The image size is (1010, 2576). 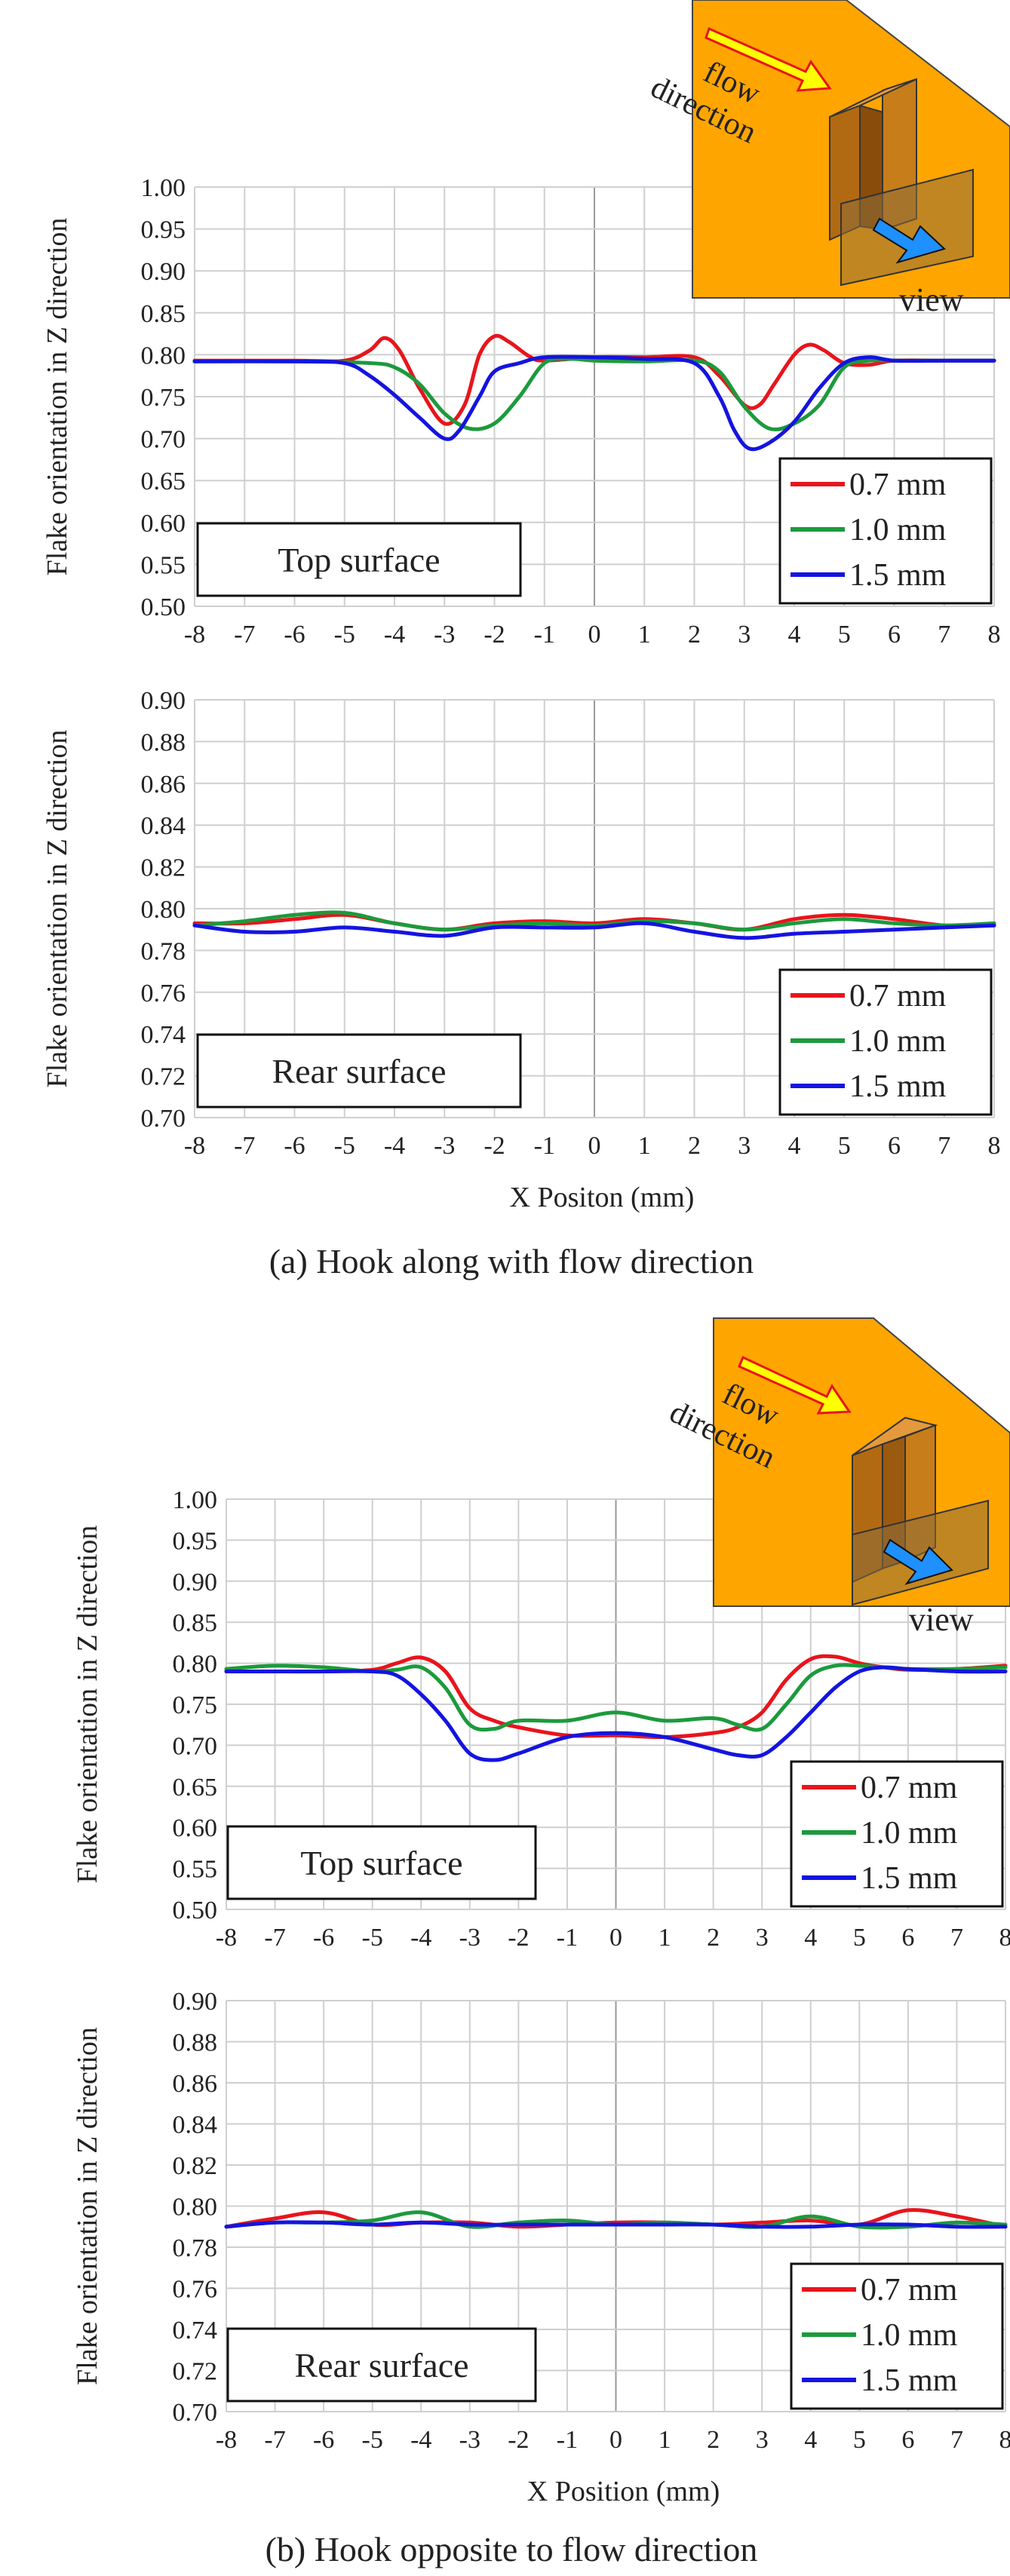 I want to click on y-tick-label: 1.00, so click(x=164, y=188).